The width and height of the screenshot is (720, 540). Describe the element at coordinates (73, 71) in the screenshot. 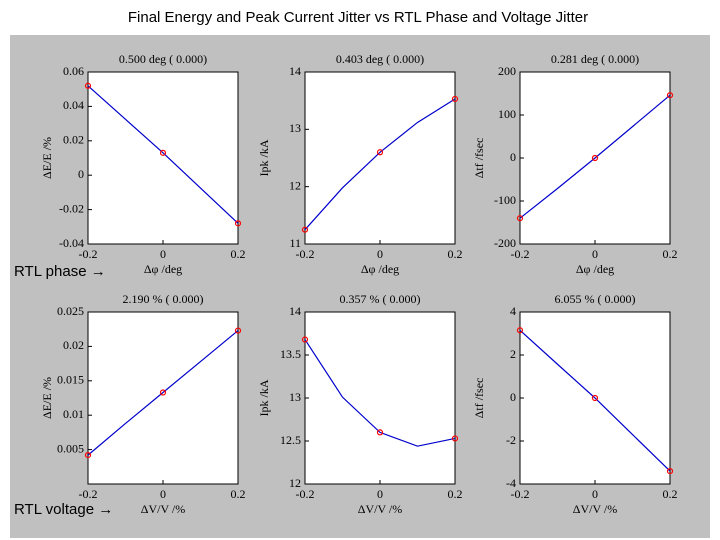

I see `y-tick-label: 0.06` at that location.